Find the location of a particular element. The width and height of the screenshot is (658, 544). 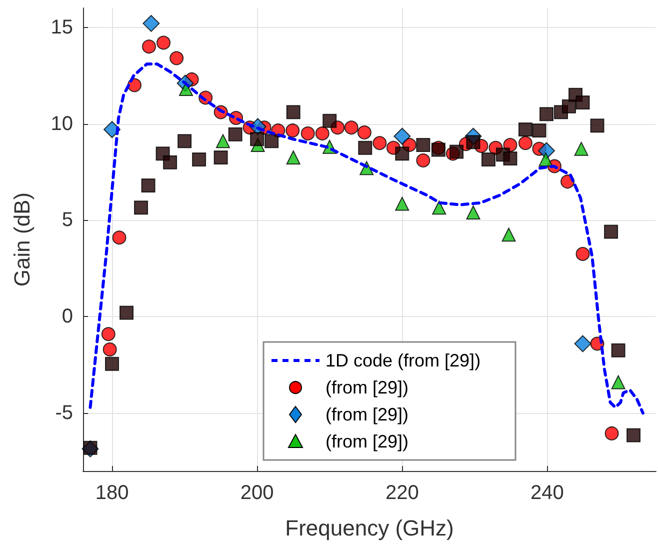

y-tick-label: 0 is located at coordinates (67, 317).